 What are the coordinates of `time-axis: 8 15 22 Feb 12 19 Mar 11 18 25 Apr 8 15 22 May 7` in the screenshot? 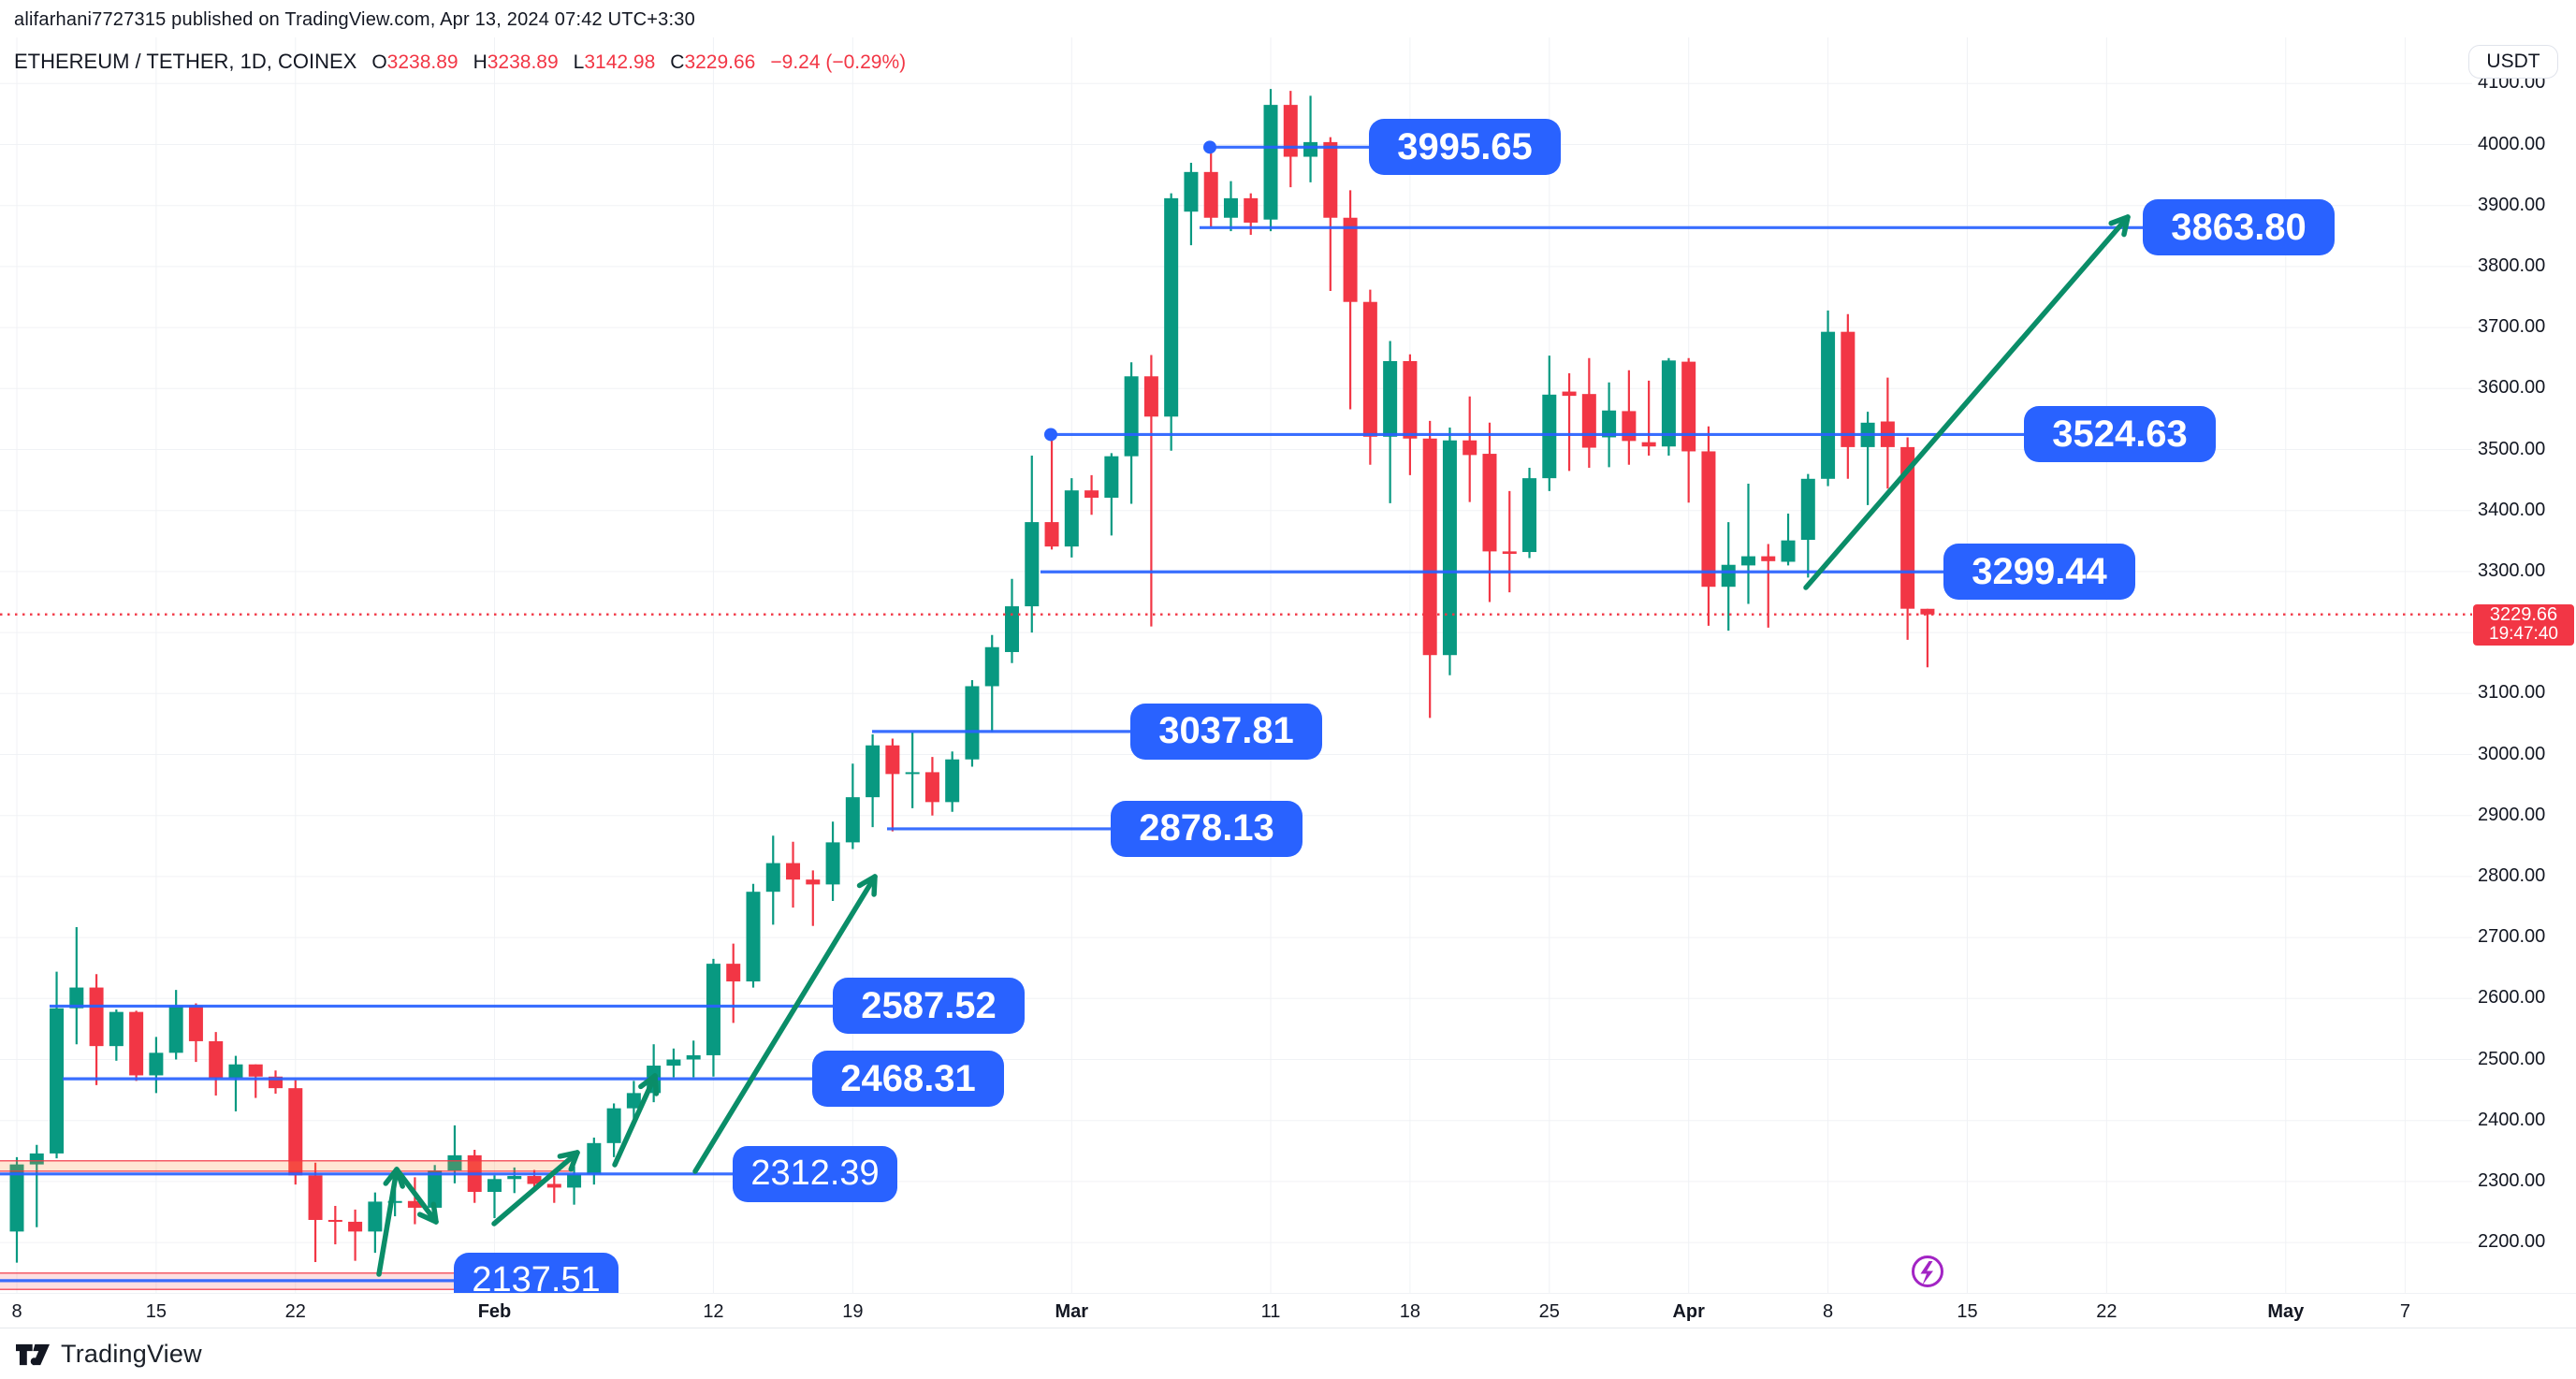 It's located at (1288, 1310).